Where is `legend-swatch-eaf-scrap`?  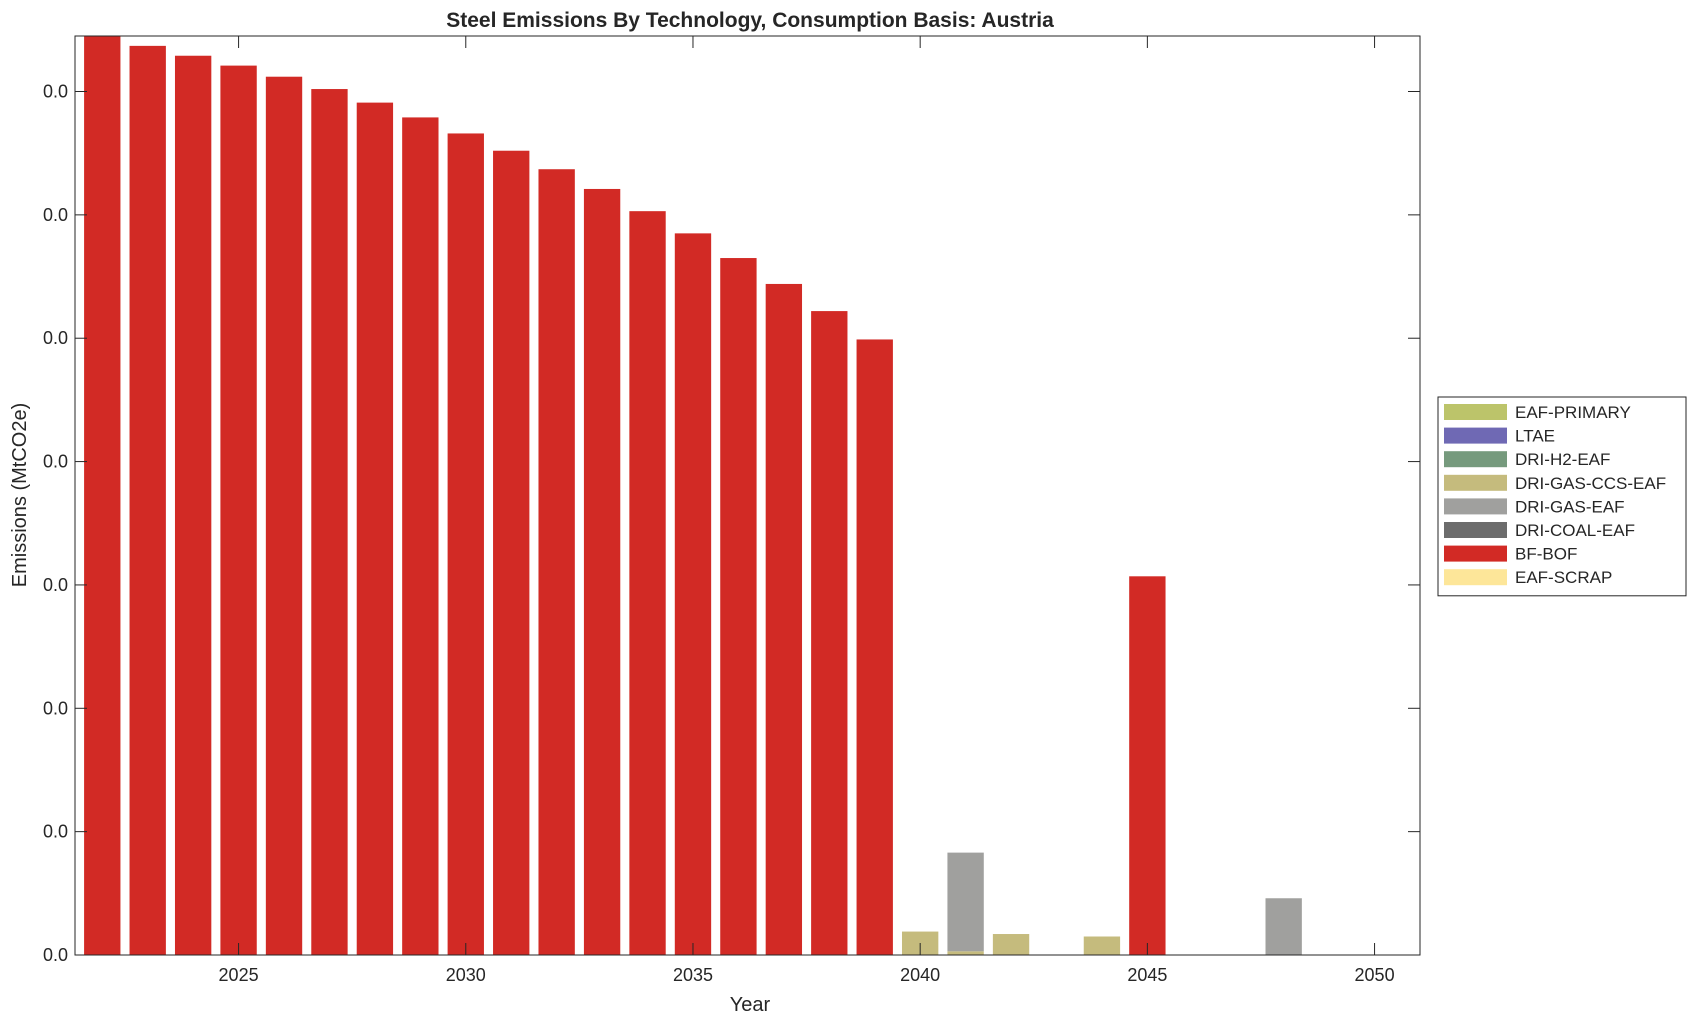 legend-swatch-eaf-scrap is located at coordinates (1475, 577).